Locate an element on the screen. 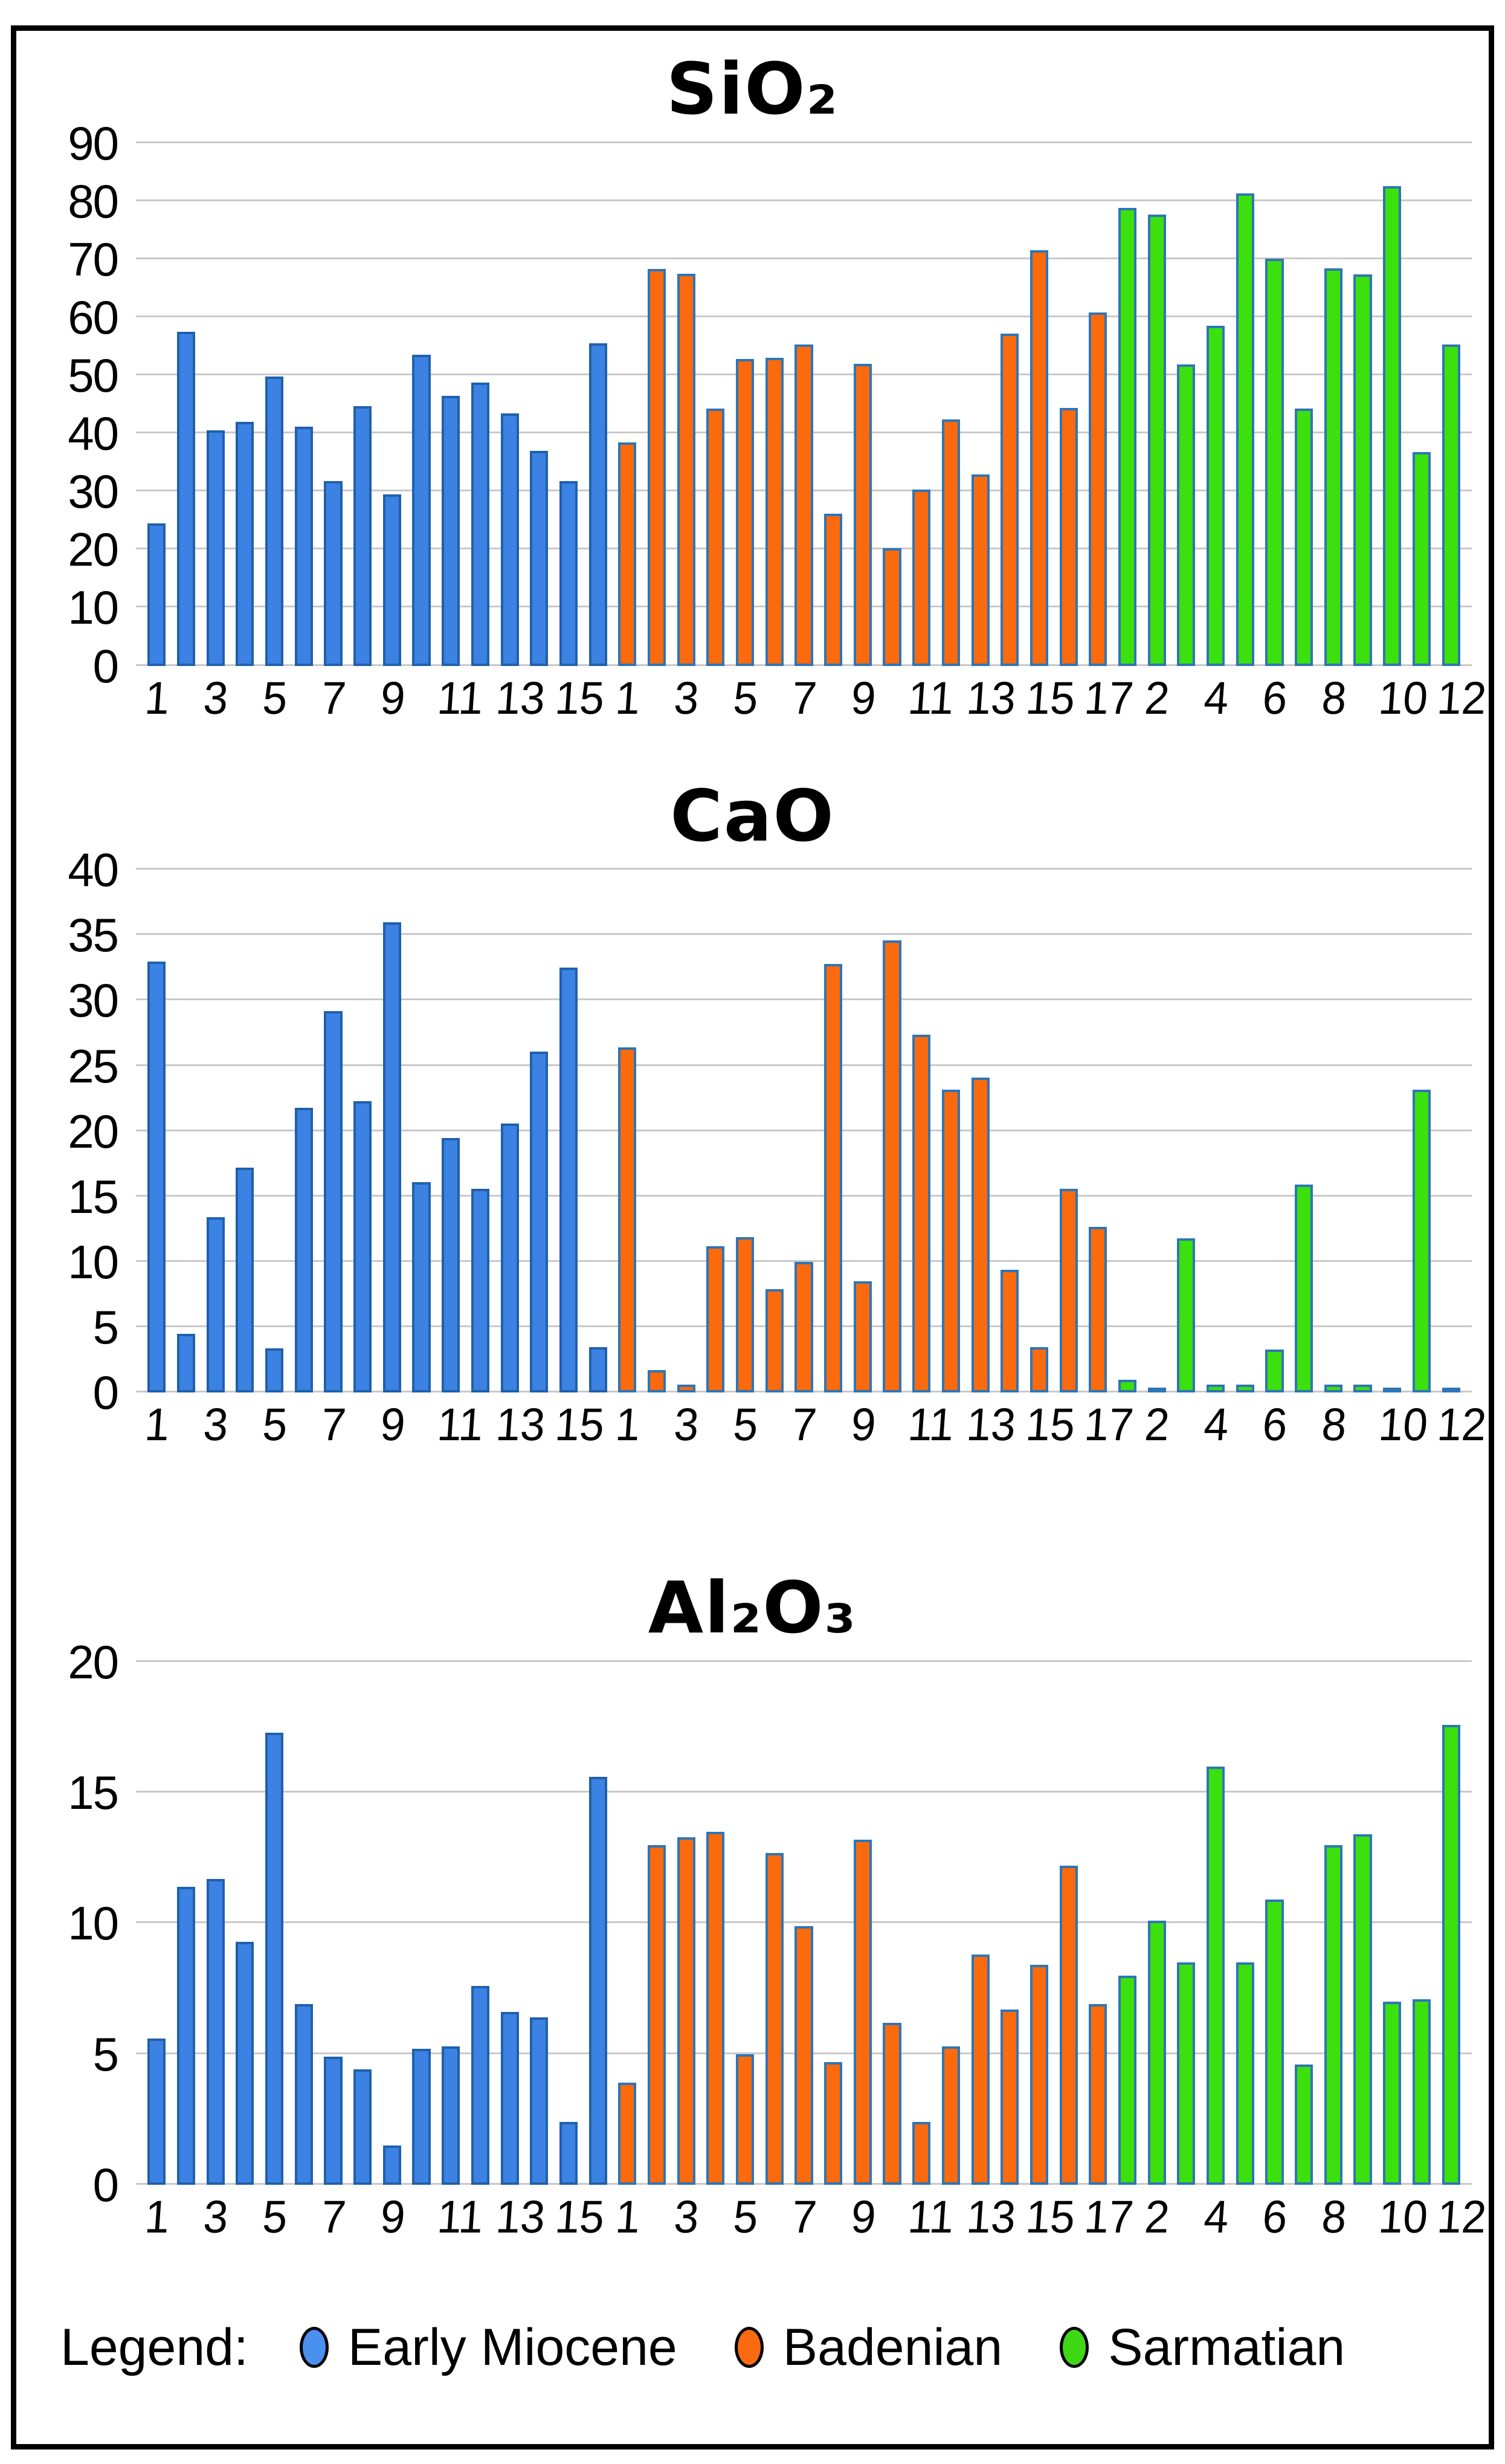 This screenshot has height=2464, width=1505. legend-label: Legend: is located at coordinates (154, 2347).